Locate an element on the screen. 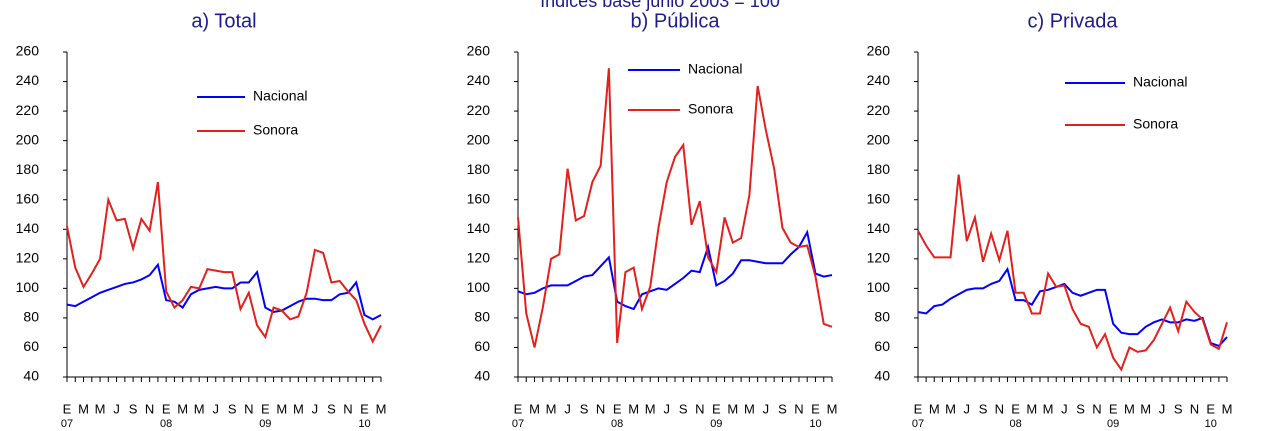  y-tick-label: 100 is located at coordinates (479, 287).